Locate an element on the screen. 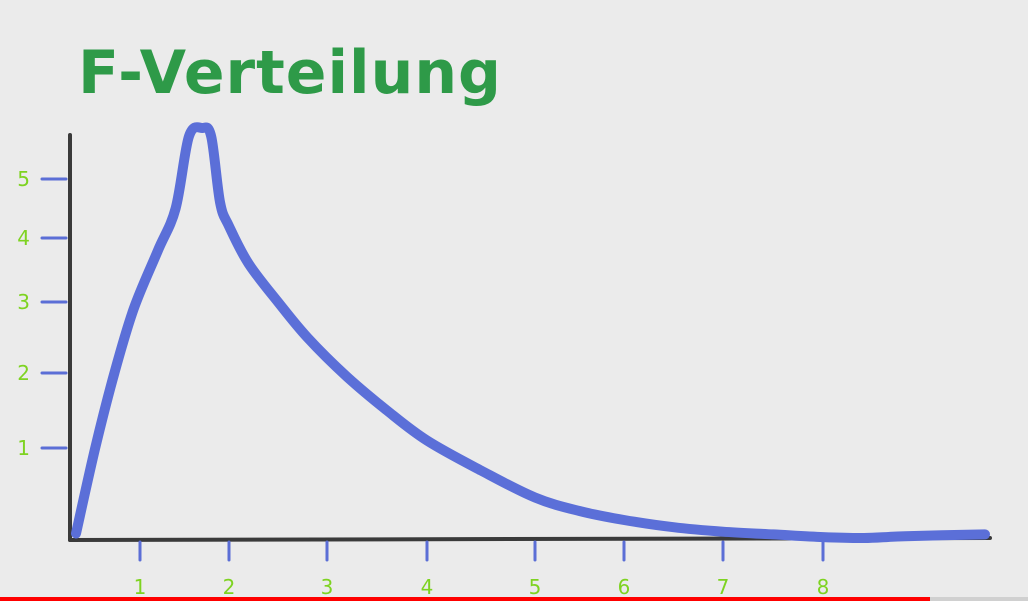 The width and height of the screenshot is (1028, 601). chart-title: F-Verteilung is located at coordinates (290, 73).